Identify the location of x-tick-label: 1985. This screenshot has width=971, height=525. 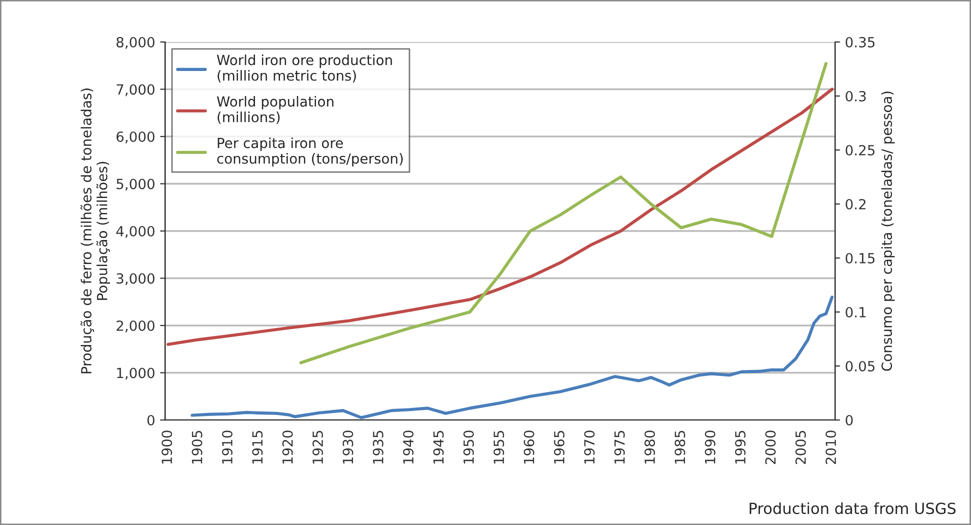
(680, 447).